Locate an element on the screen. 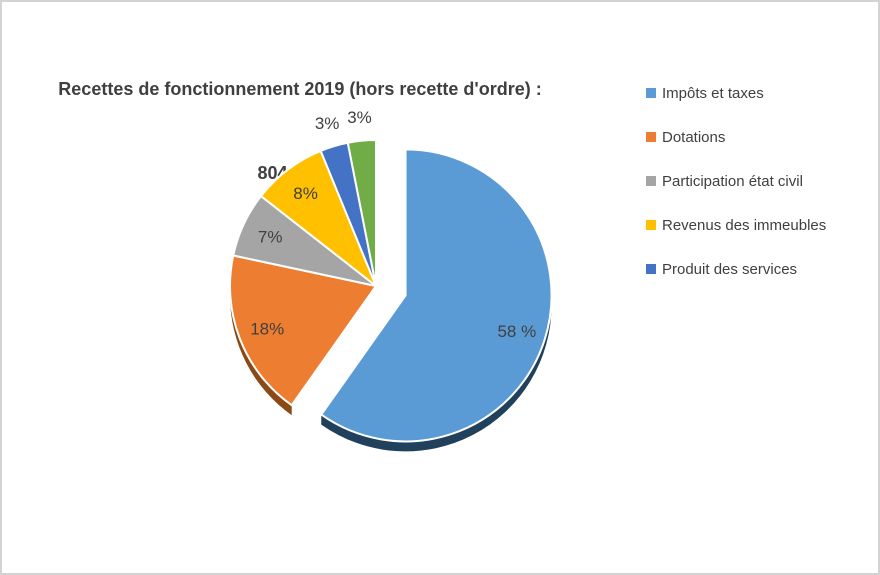  legend-label: Impôts et taxes is located at coordinates (713, 93).